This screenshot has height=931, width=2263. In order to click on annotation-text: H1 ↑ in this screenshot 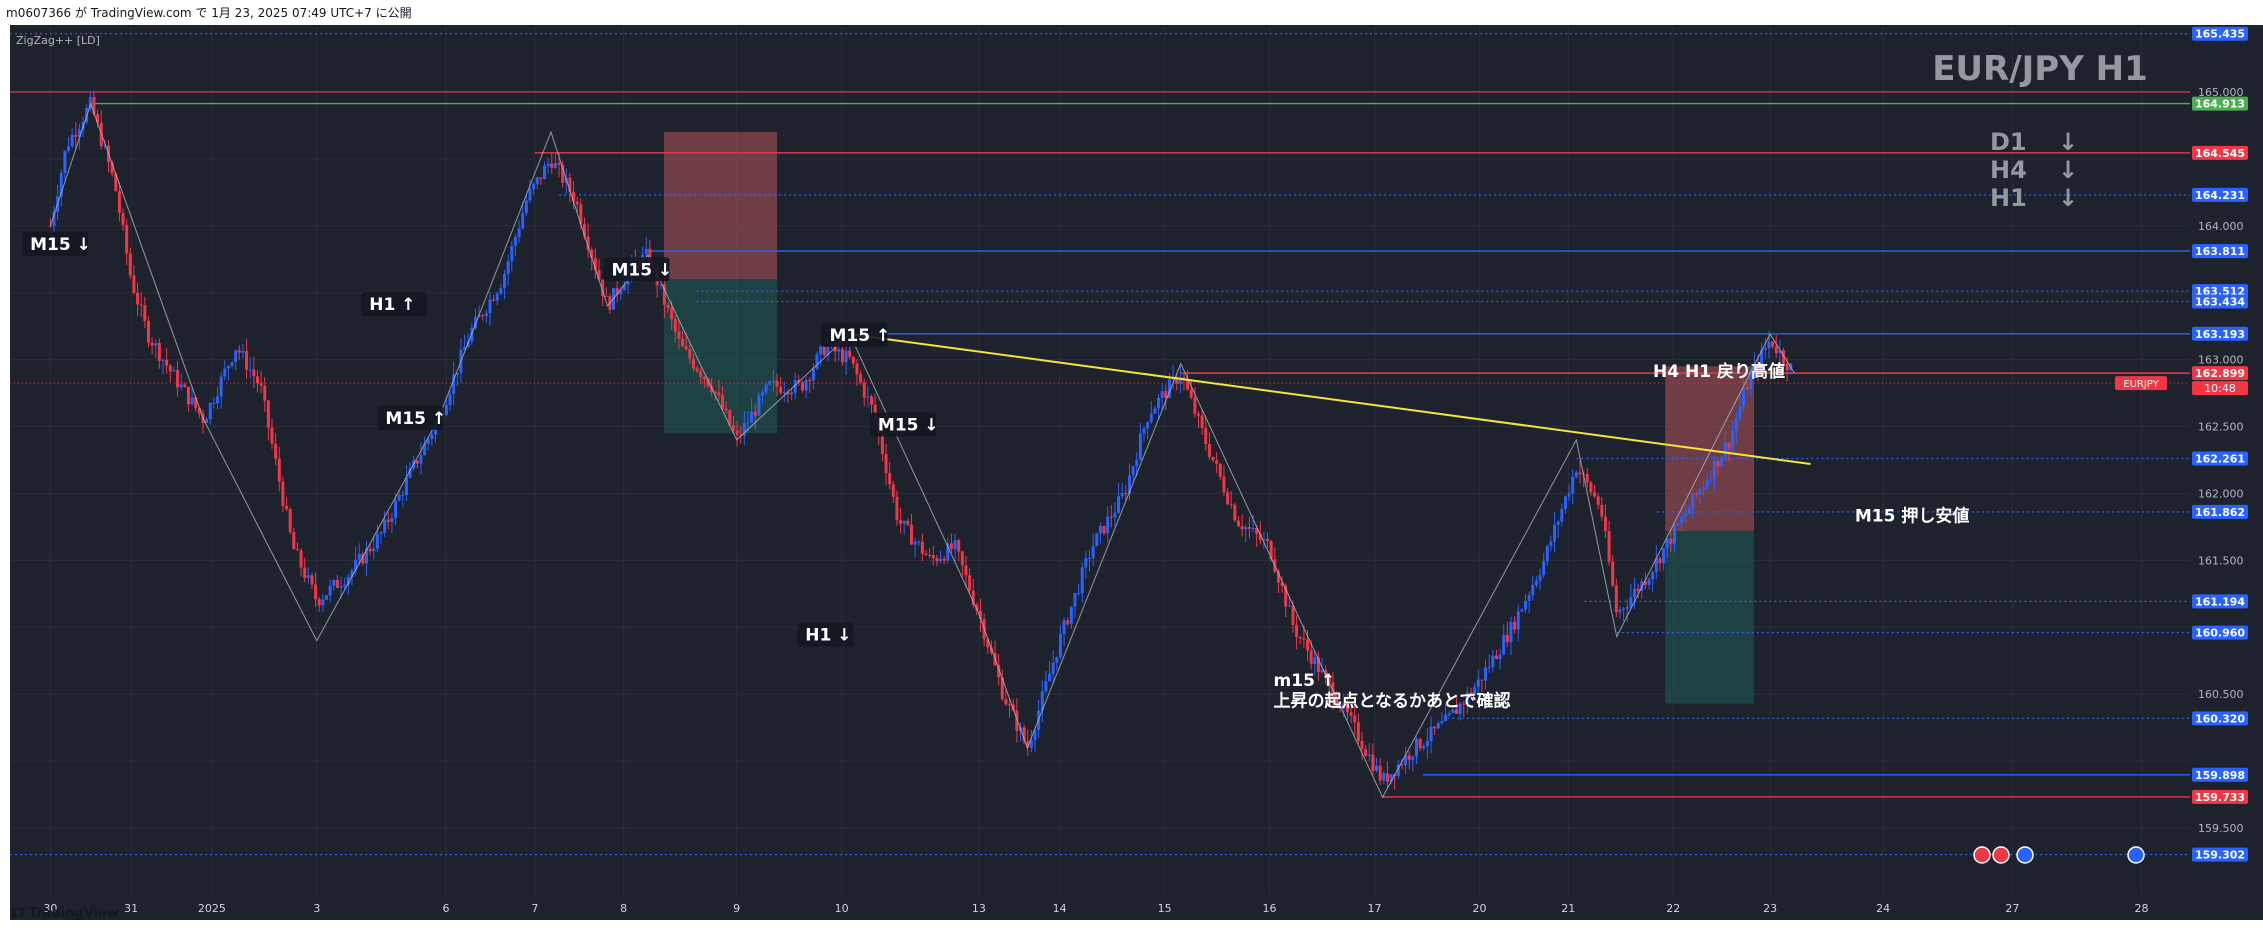, I will do `click(392, 305)`.